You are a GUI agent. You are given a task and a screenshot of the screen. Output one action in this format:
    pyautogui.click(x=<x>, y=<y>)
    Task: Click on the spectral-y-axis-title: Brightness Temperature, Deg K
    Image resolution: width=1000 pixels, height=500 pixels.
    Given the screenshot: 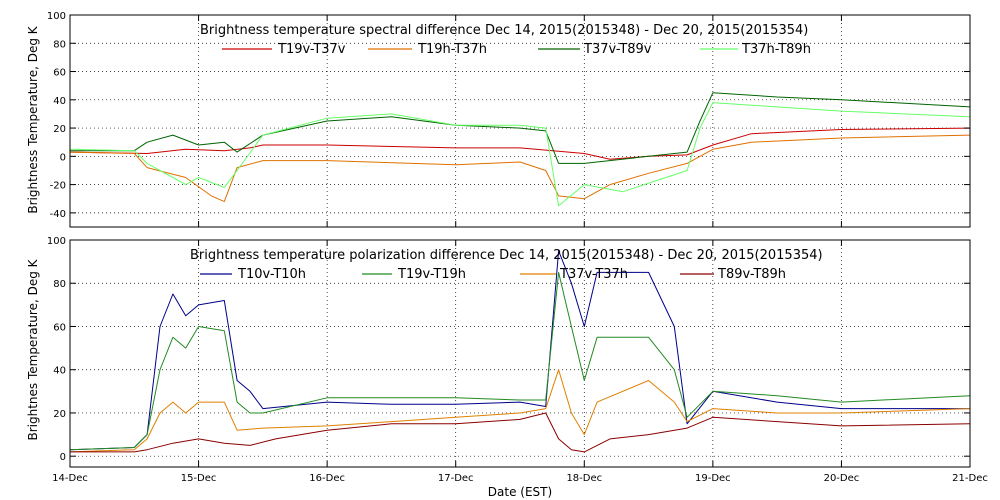 What is the action you would take?
    pyautogui.click(x=33, y=119)
    